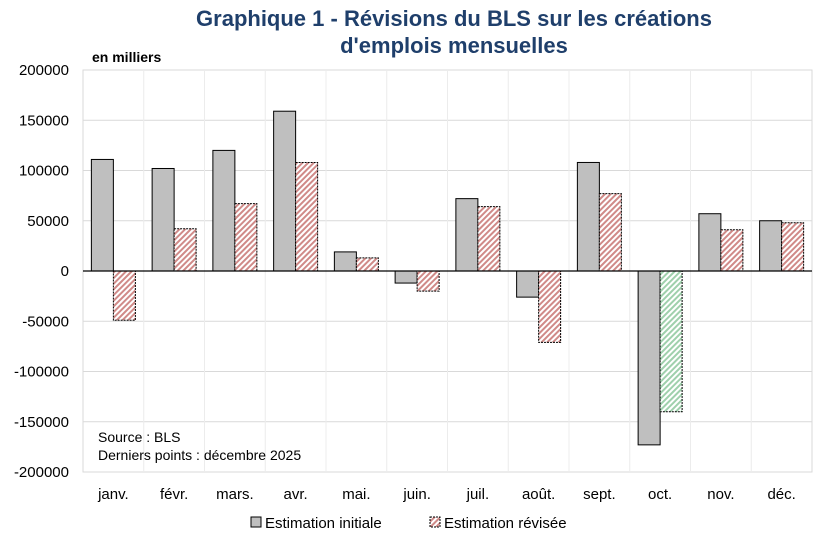 The height and width of the screenshot is (539, 828). I want to click on x-tick-label: juin., so click(416, 494).